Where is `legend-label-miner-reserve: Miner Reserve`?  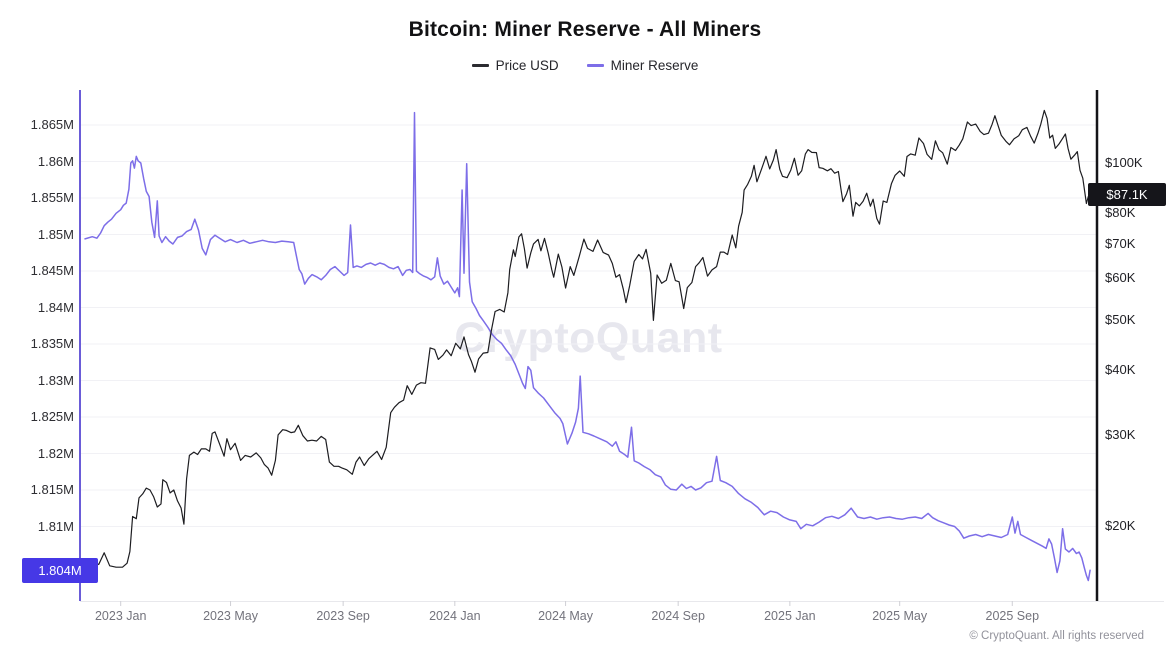
legend-label-miner-reserve: Miner Reserve is located at coordinates (654, 65).